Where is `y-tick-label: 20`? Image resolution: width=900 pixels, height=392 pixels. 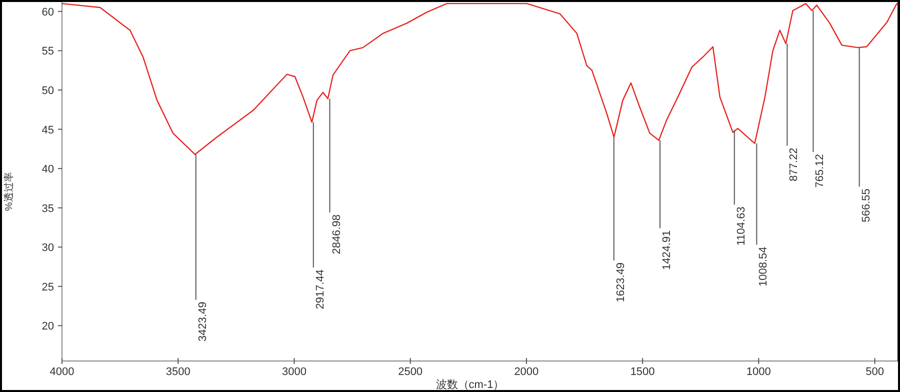
y-tick-label: 20 is located at coordinates (48, 326).